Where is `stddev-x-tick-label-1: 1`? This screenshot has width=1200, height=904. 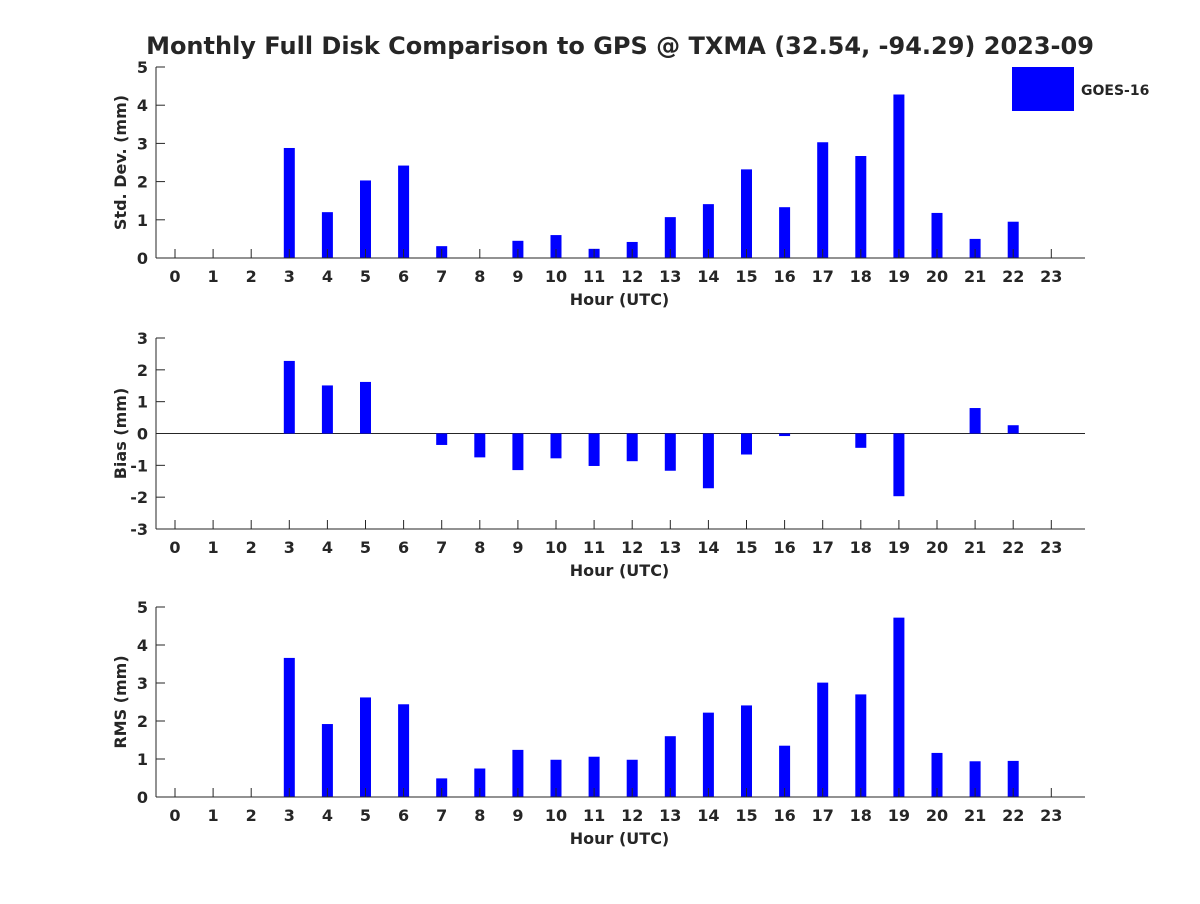
stddev-x-tick-label-1: 1 is located at coordinates (213, 276).